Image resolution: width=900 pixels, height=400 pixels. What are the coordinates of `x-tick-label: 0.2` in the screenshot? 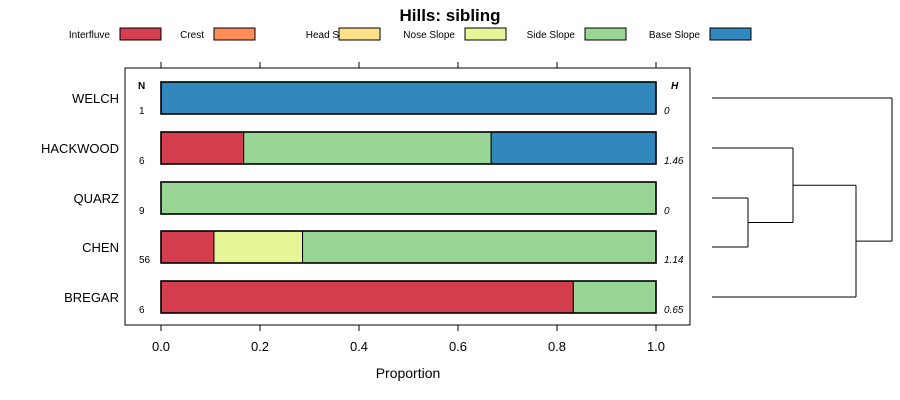 It's located at (260, 346).